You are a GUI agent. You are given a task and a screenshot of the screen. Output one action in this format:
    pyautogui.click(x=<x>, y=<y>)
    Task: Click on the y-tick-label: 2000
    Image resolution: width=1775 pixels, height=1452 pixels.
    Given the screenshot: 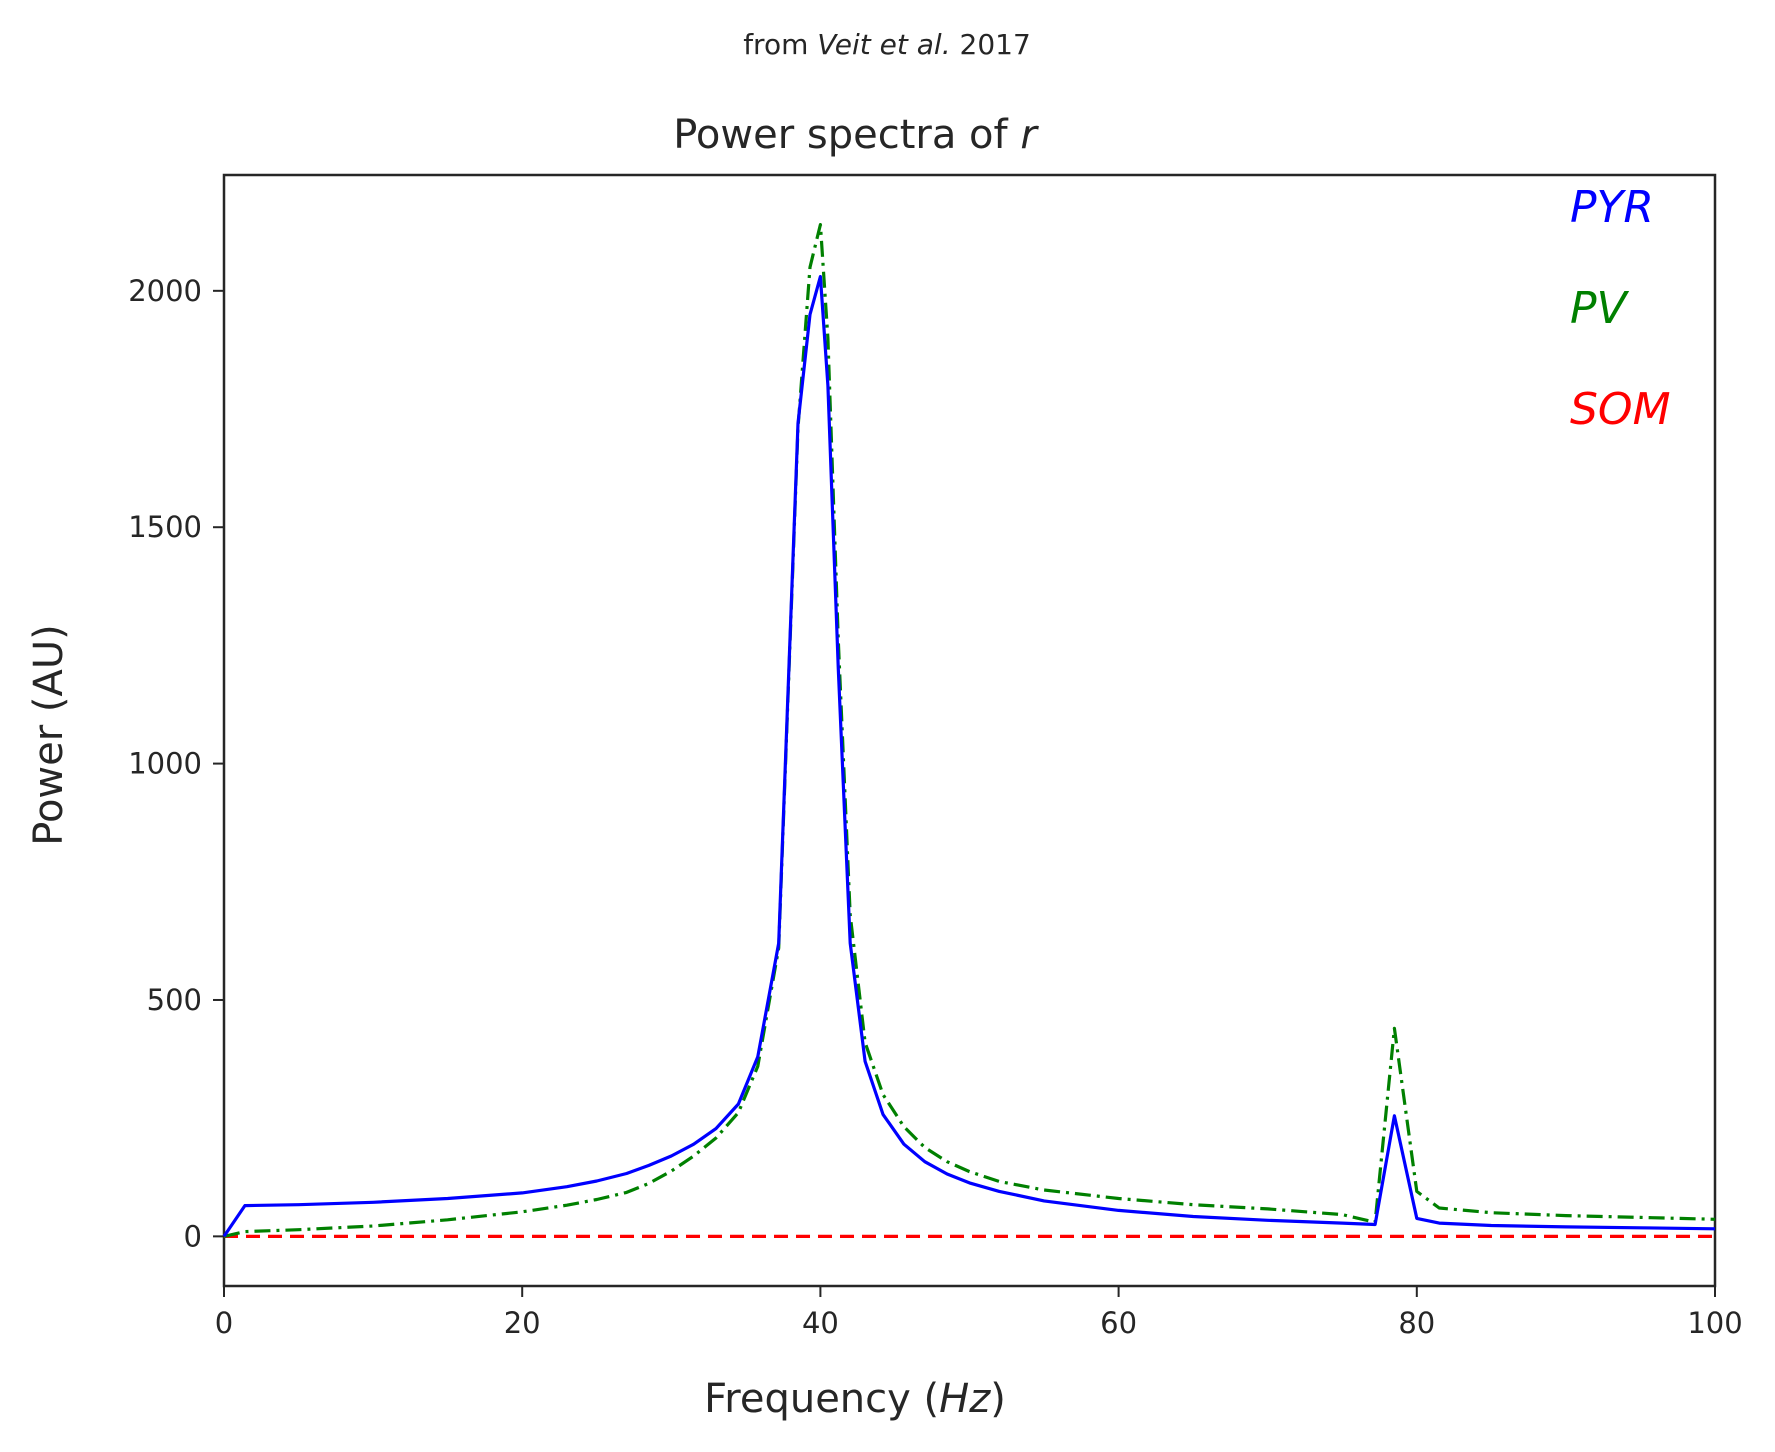 What is the action you would take?
    pyautogui.click(x=165, y=291)
    